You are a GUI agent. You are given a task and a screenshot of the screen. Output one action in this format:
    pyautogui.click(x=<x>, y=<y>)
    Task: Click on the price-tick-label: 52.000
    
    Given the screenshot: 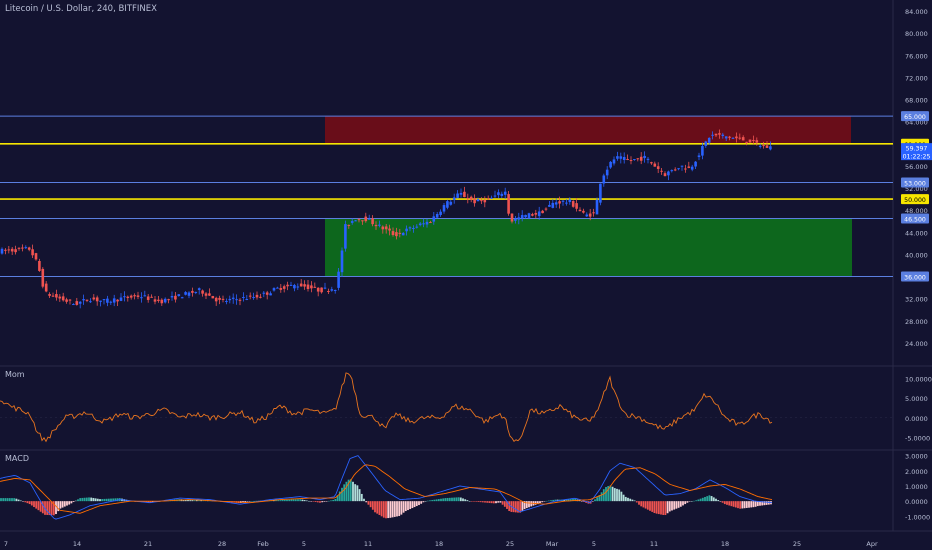 What is the action you would take?
    pyautogui.click(x=916, y=189)
    